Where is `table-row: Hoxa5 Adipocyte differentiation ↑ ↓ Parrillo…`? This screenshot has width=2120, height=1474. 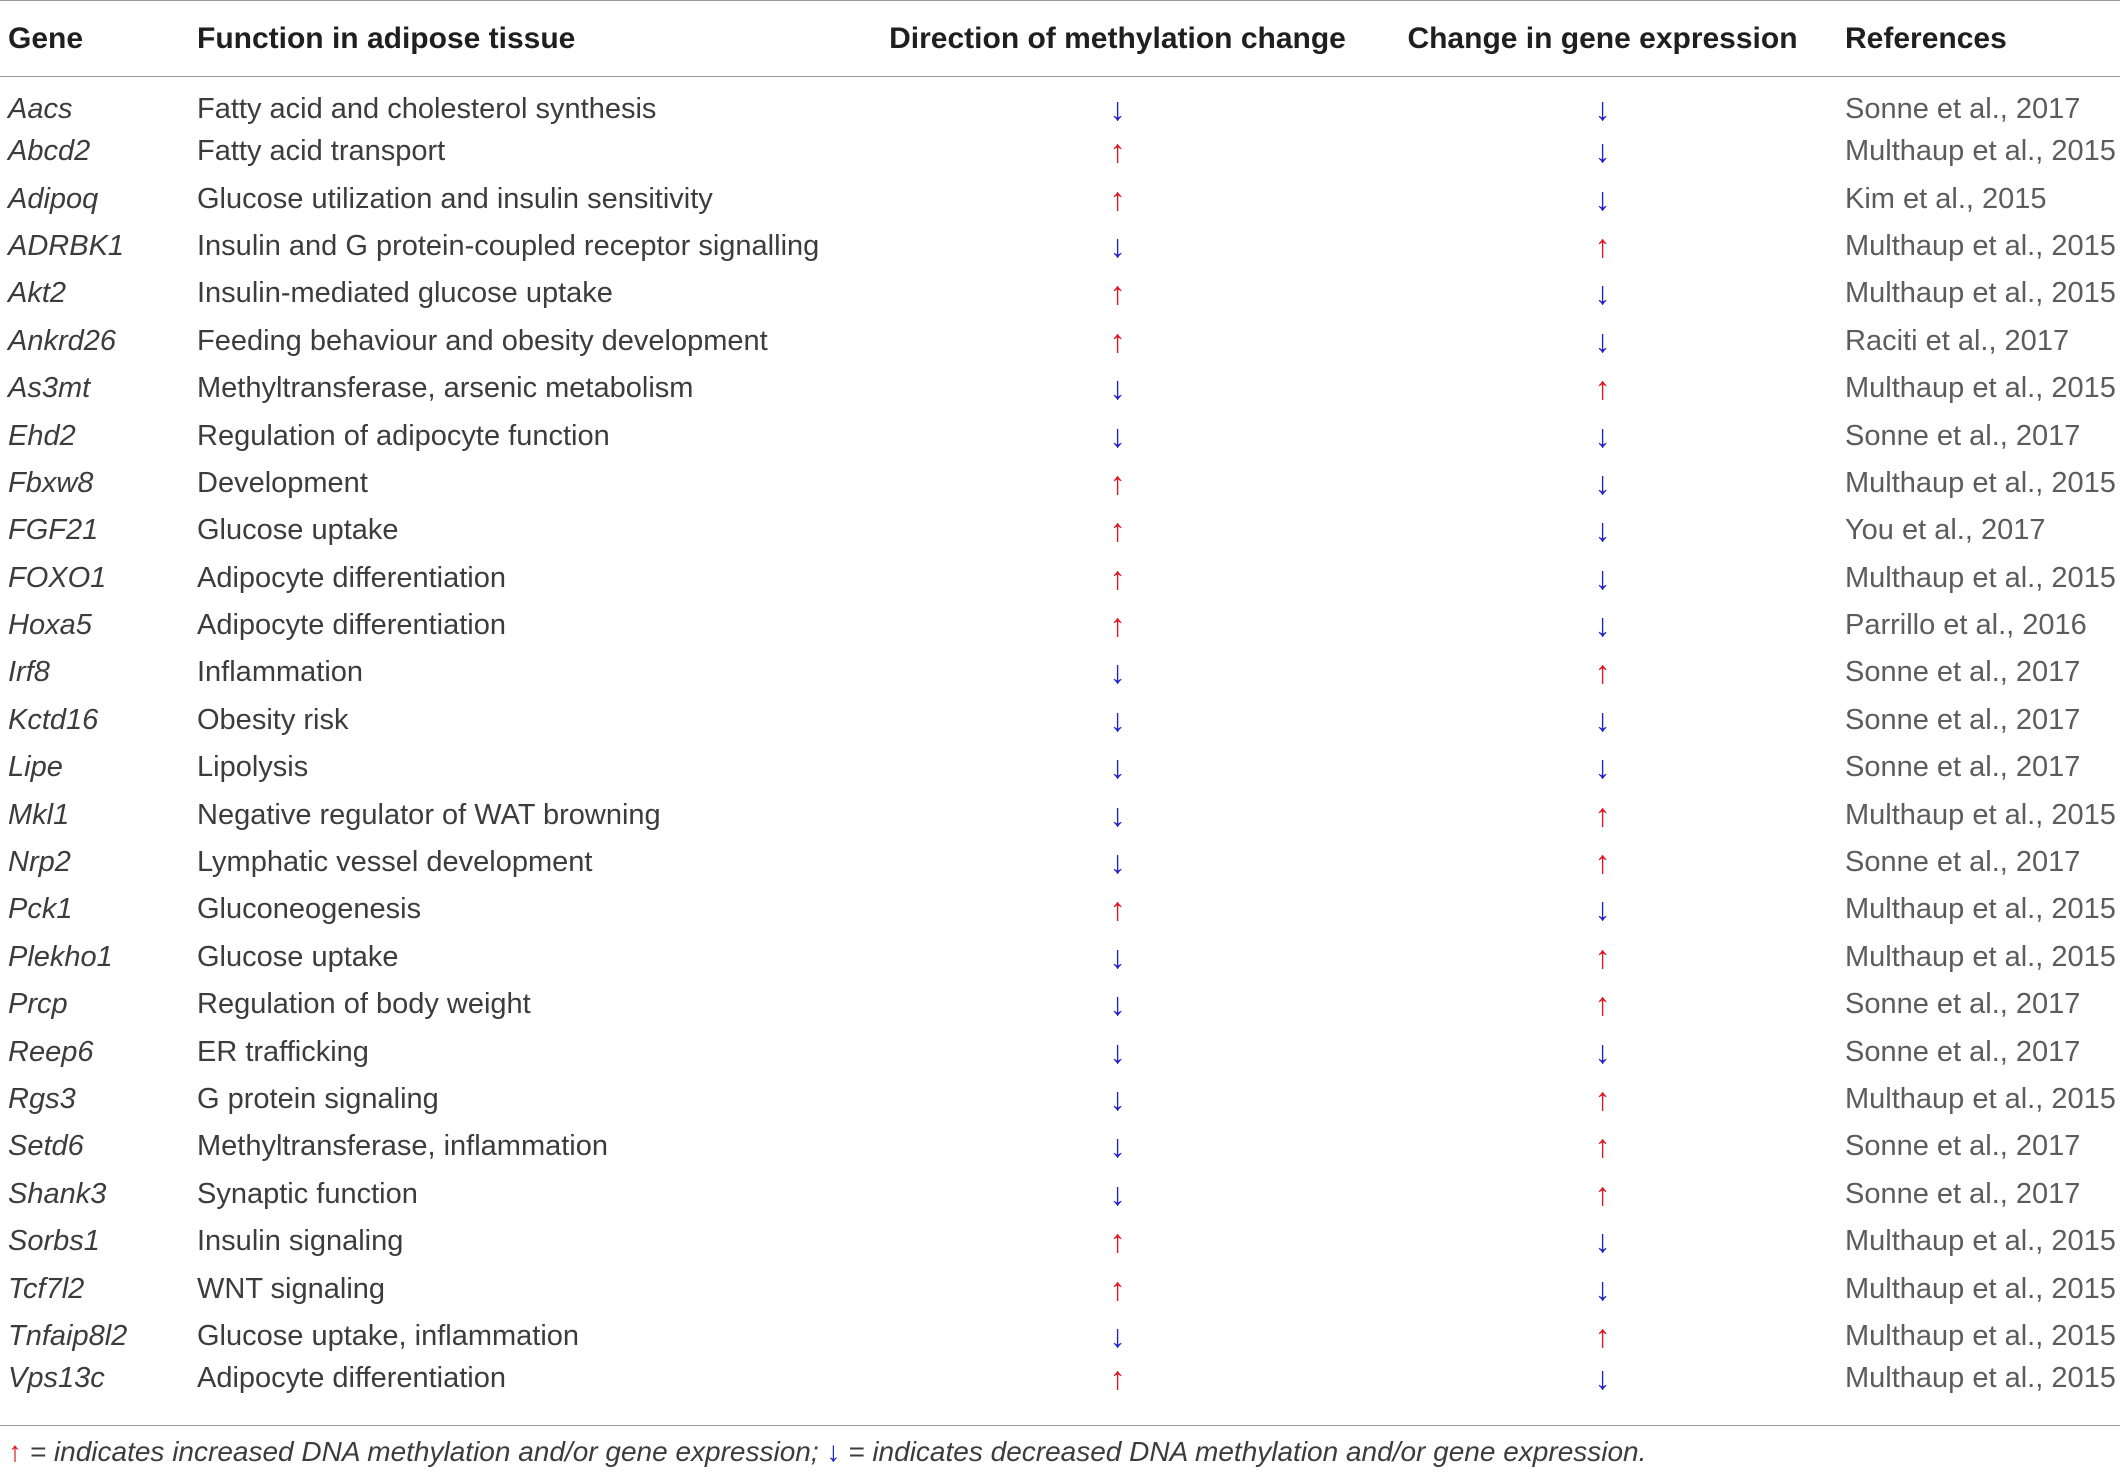 table-row: Hoxa5 Adipocyte differentiation ↑ ↓ Parrillo… is located at coordinates (1060, 625).